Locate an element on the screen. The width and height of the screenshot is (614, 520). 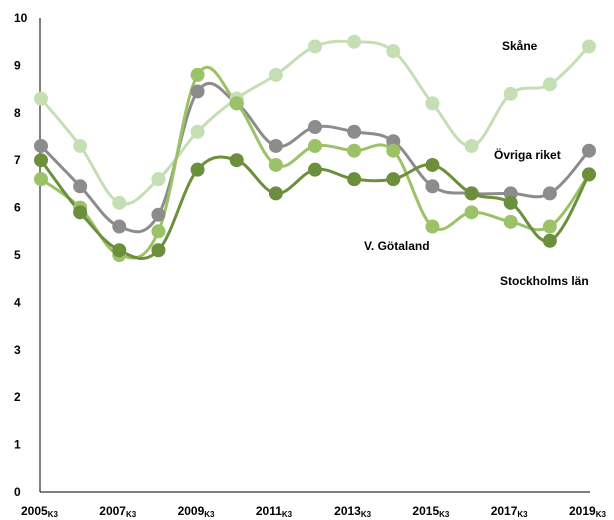
x-tick-label: 2013K3 is located at coordinates (352, 511).